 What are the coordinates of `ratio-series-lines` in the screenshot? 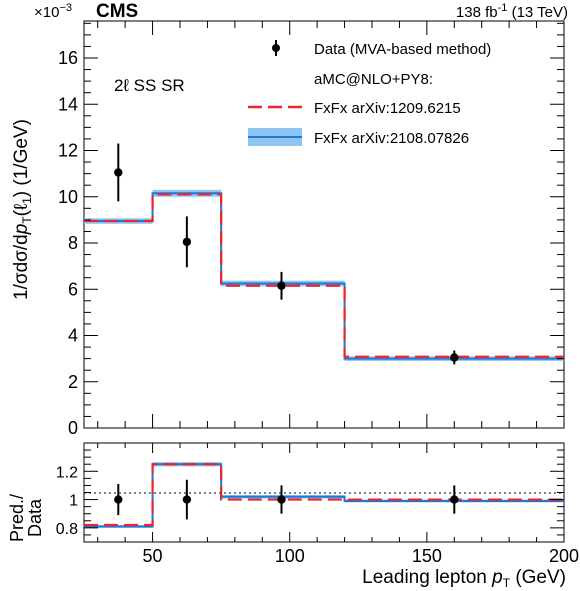 It's located at (324, 495).